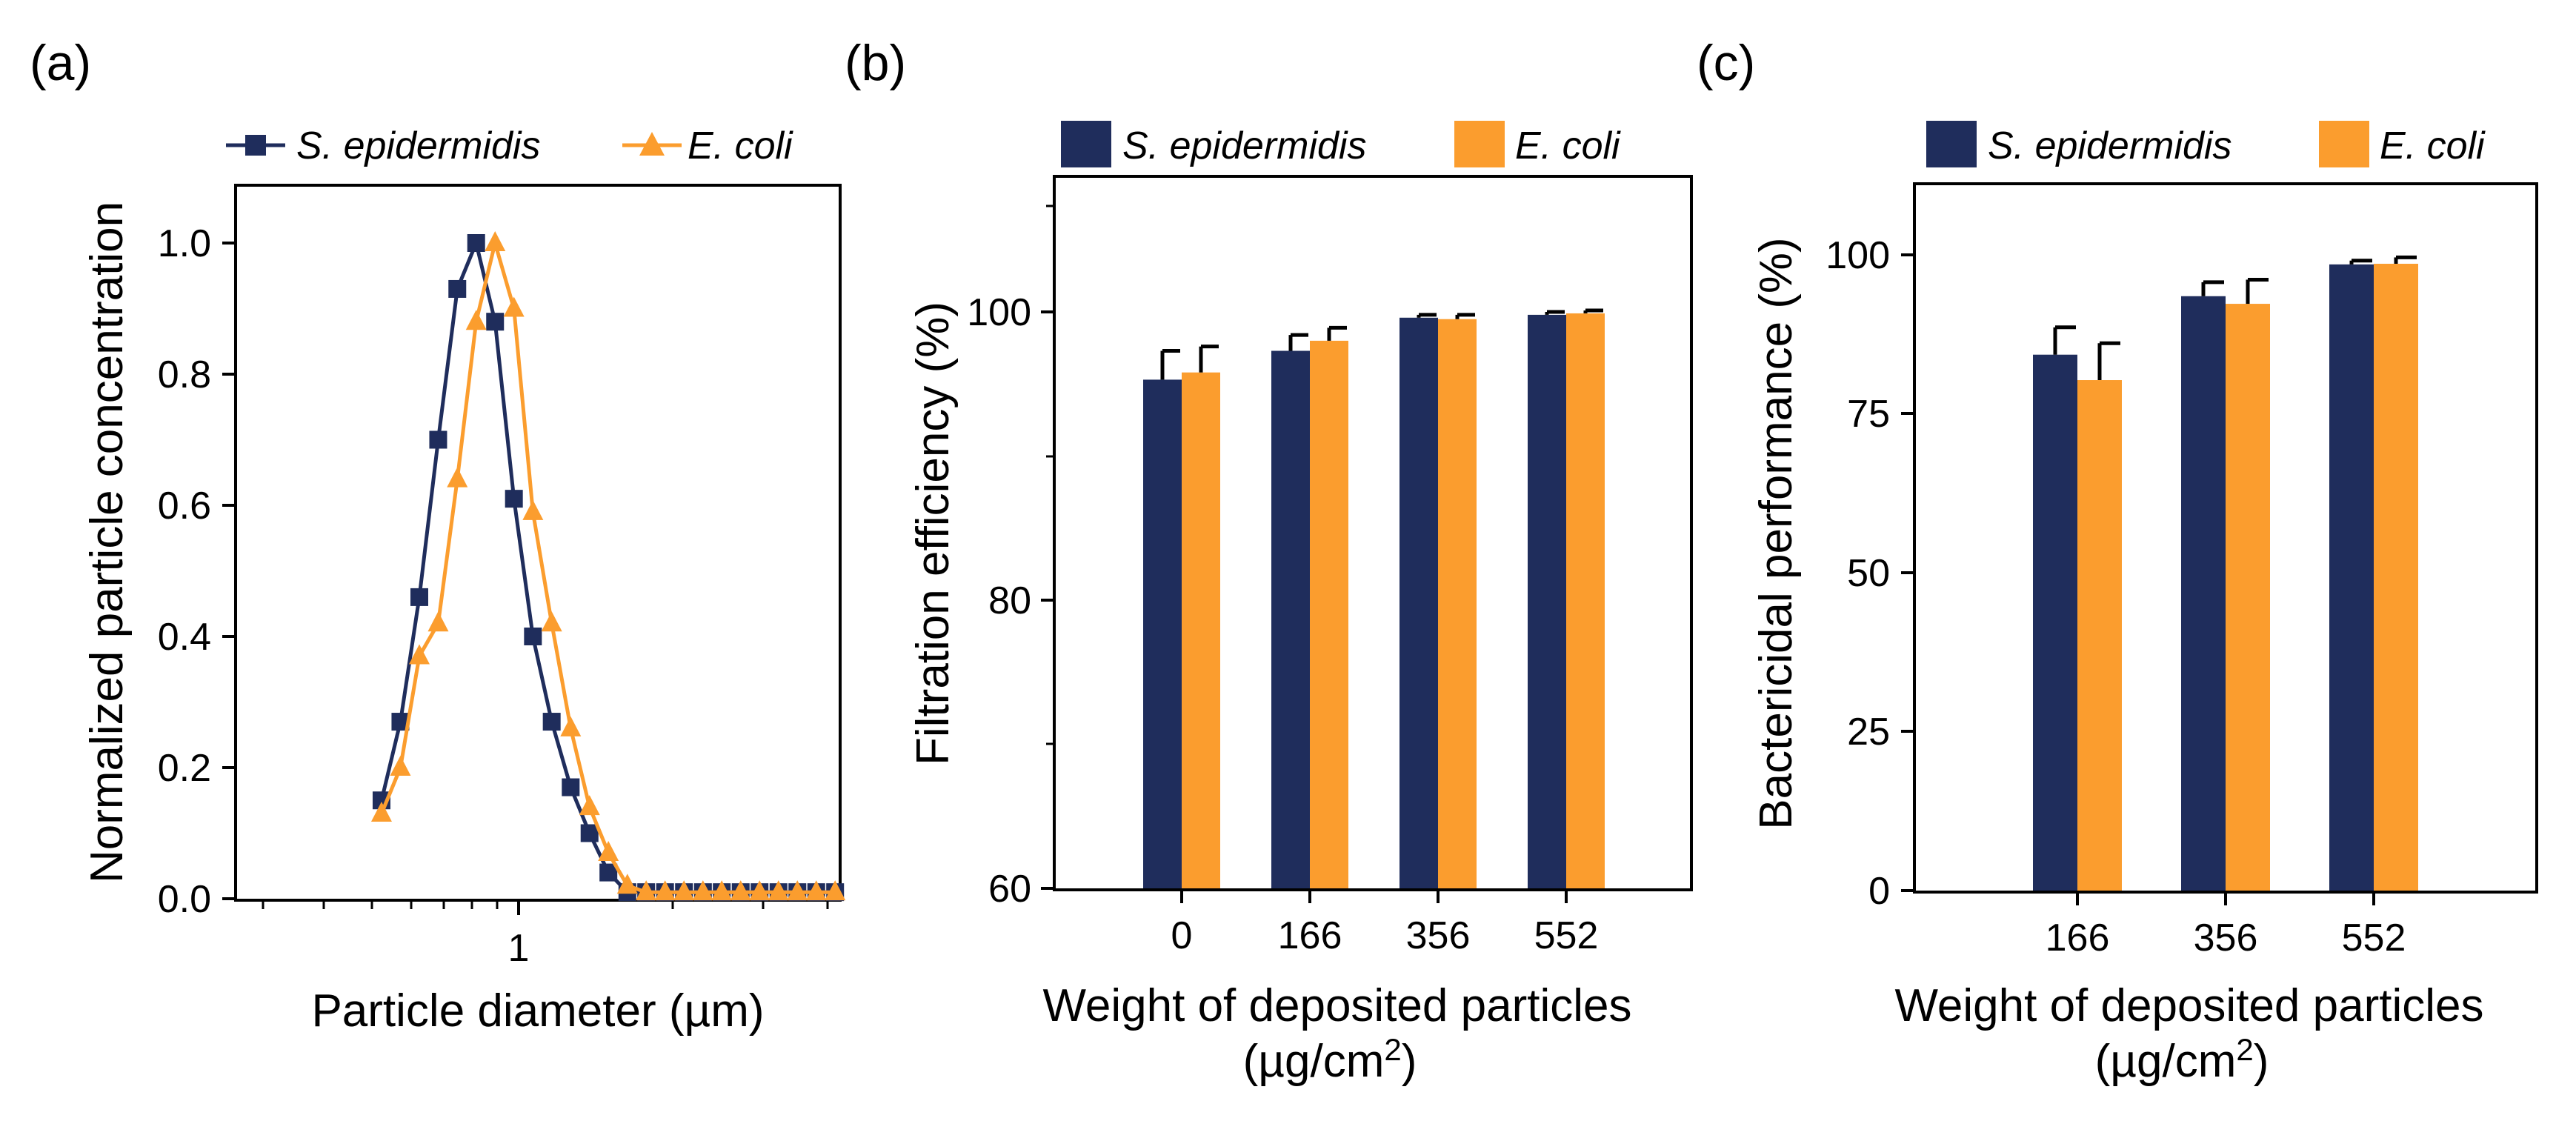 This screenshot has height=1121, width=2576. I want to click on y-tick-label: 100, so click(1858, 255).